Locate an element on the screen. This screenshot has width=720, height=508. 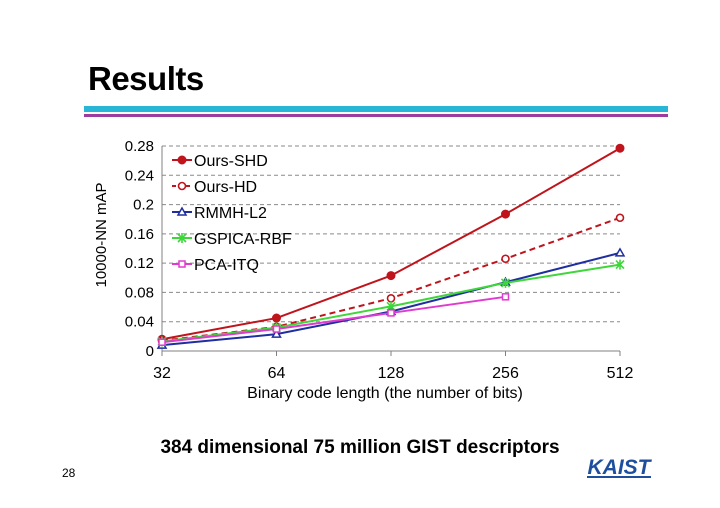
x-tick-label: 256 is located at coordinates (505, 373).